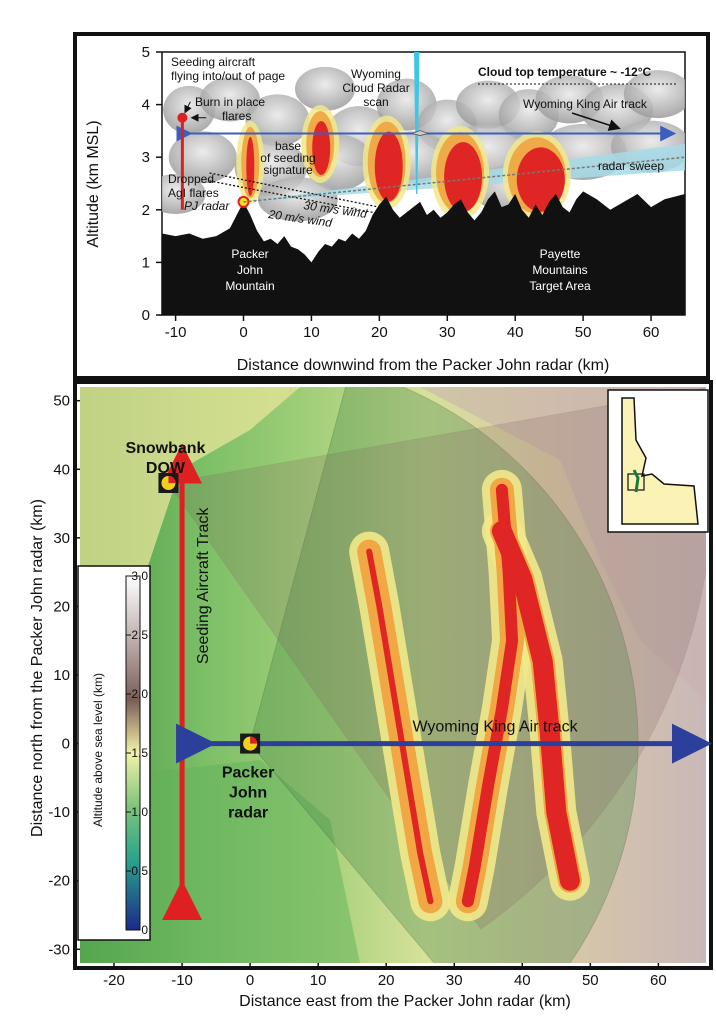 The width and height of the screenshot is (716, 1024). What do you see at coordinates (146, 210) in the screenshot?
I see `top-y-tick-label: 2` at bounding box center [146, 210].